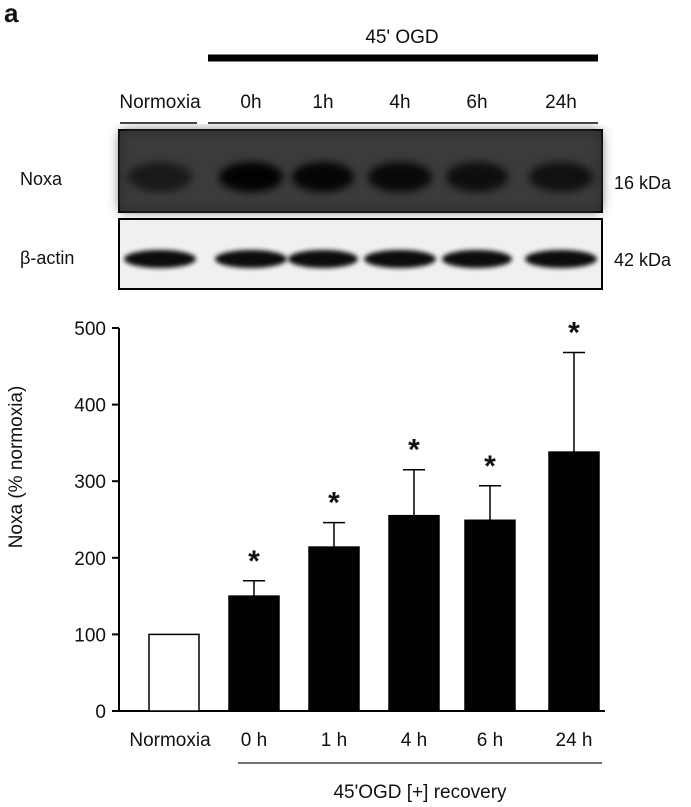 The image size is (691, 807). Describe the element at coordinates (250, 102) in the screenshot. I see `lane-label: 0h` at that location.